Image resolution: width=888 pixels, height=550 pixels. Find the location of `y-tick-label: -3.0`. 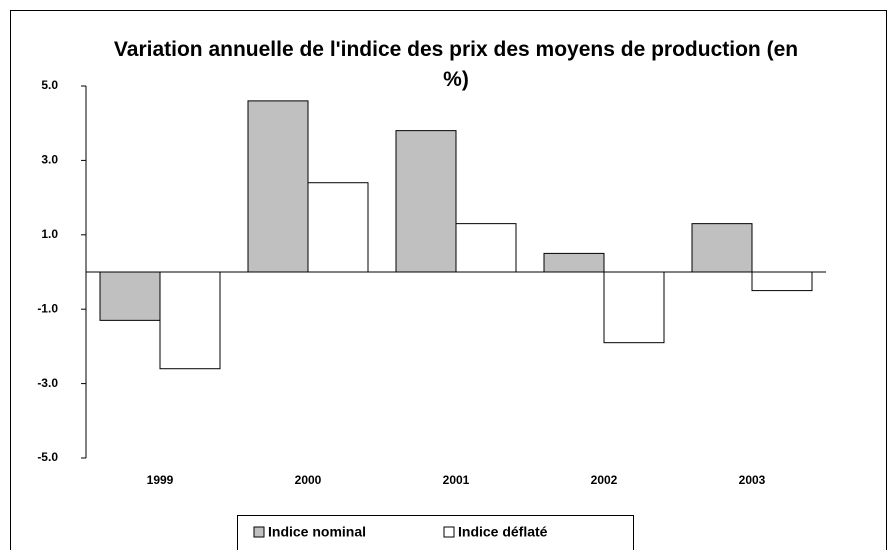

y-tick-label: -3.0 is located at coordinates (47, 383).